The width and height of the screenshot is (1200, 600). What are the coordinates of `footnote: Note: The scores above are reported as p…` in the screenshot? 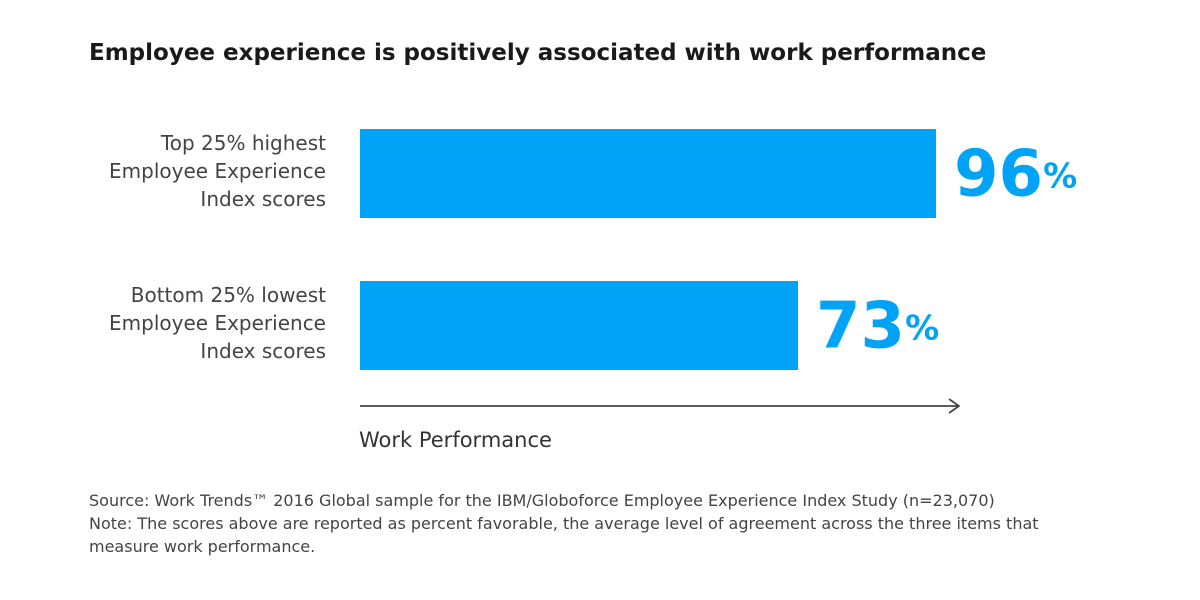 It's located at (564, 535).